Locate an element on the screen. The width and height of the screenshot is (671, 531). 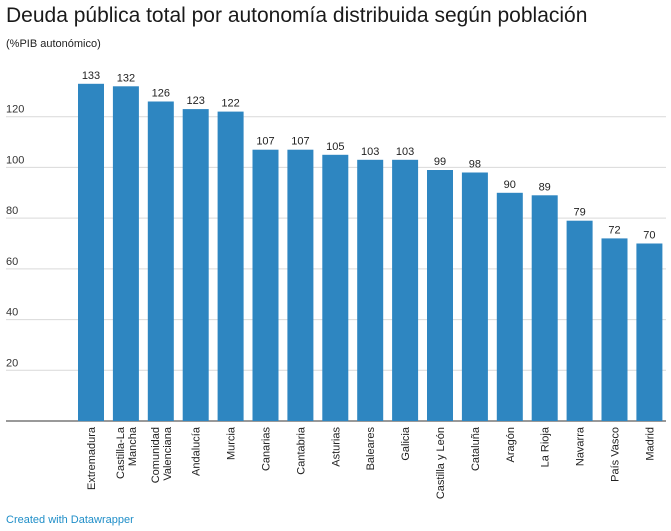
category-label: País Vasco is located at coordinates (616, 454).